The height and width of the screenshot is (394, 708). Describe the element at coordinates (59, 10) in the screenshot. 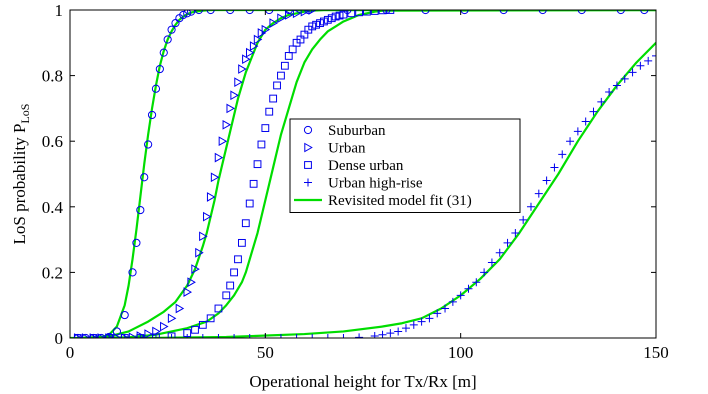

I see `y-tick-label: 1` at that location.